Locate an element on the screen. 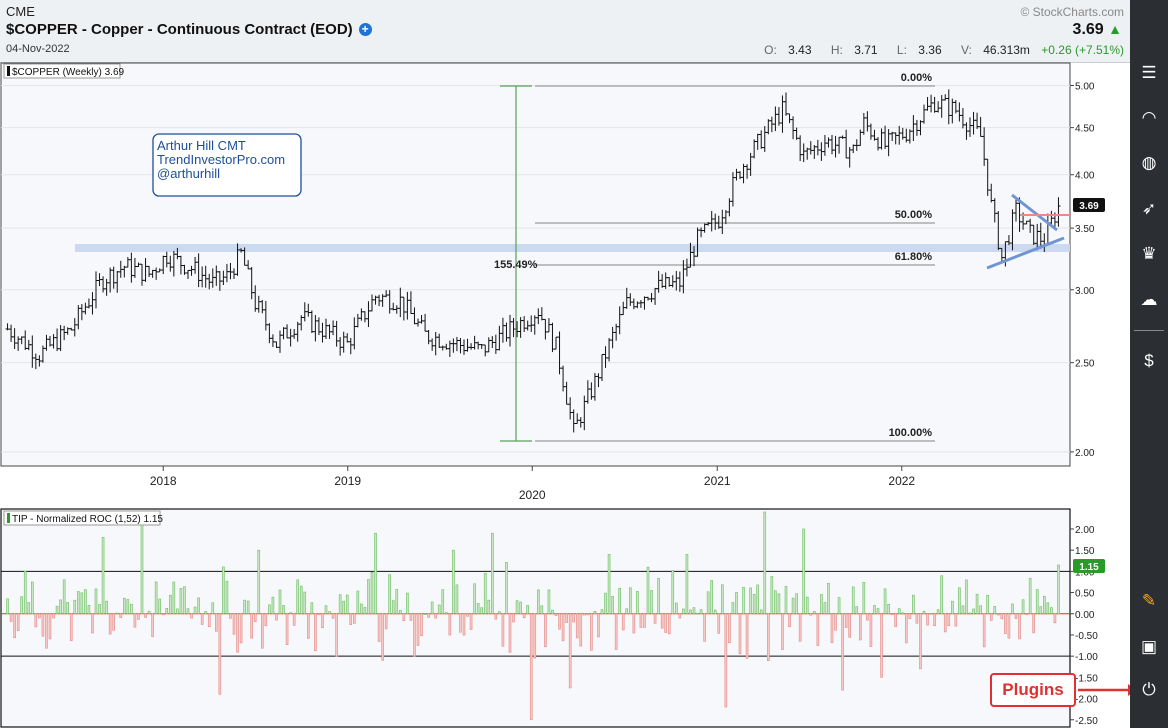  price-tick-label: 3.50 is located at coordinates (1085, 229).